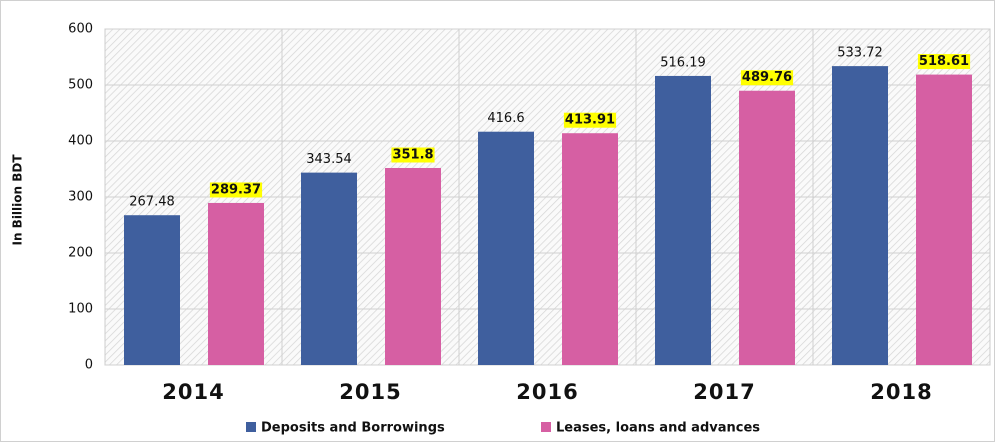 The image size is (995, 442). Describe the element at coordinates (901, 392) in the screenshot. I see `x-tick-label: 2018` at that location.